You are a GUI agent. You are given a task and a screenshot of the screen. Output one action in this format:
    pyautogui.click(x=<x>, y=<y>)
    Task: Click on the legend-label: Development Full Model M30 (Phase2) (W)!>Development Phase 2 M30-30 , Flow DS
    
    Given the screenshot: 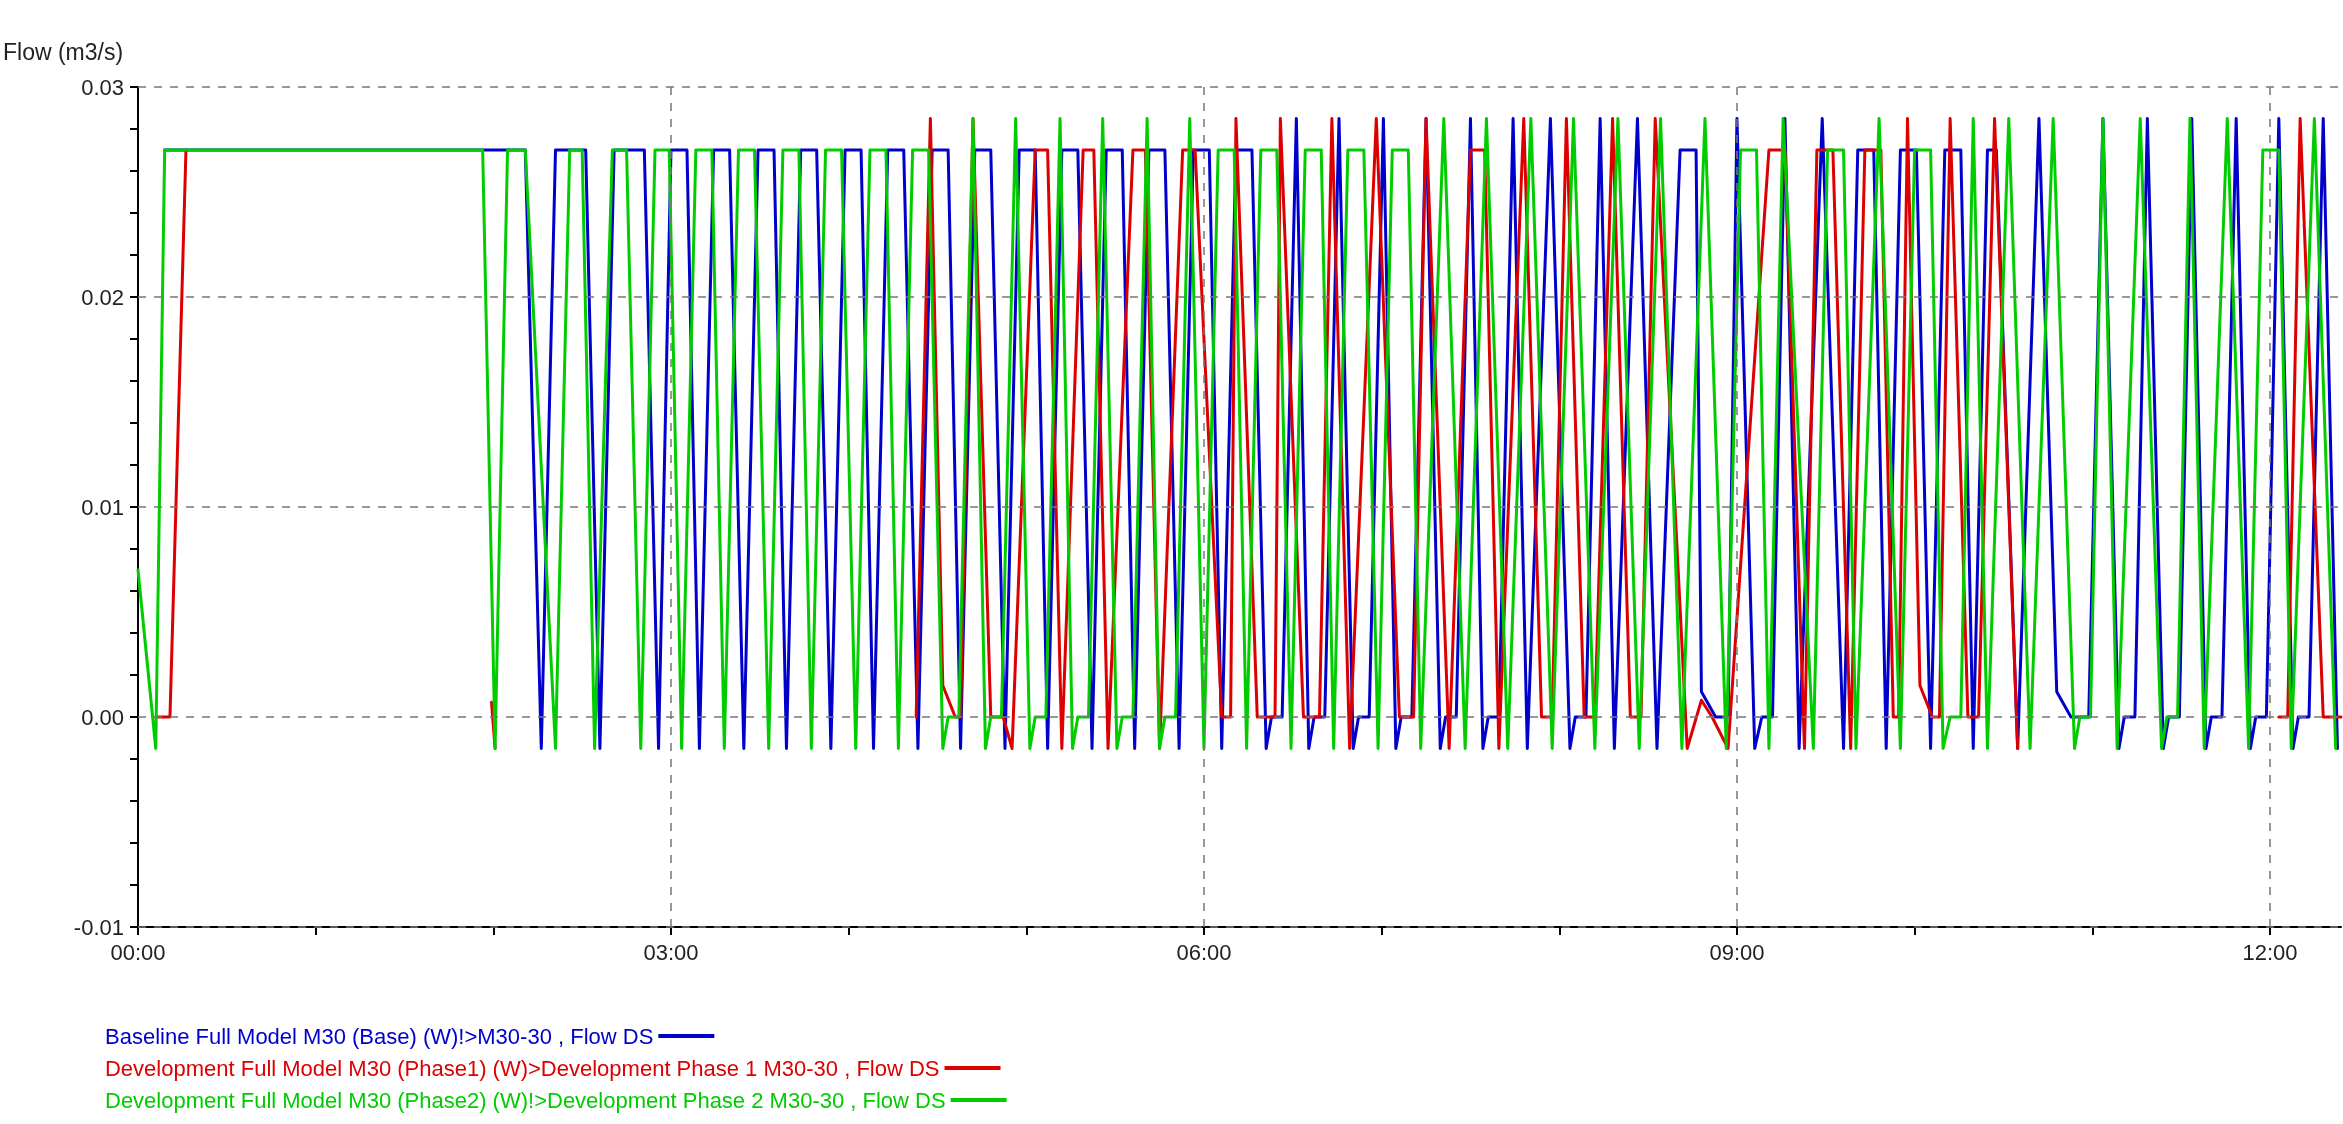 What is the action you would take?
    pyautogui.click(x=525, y=1100)
    